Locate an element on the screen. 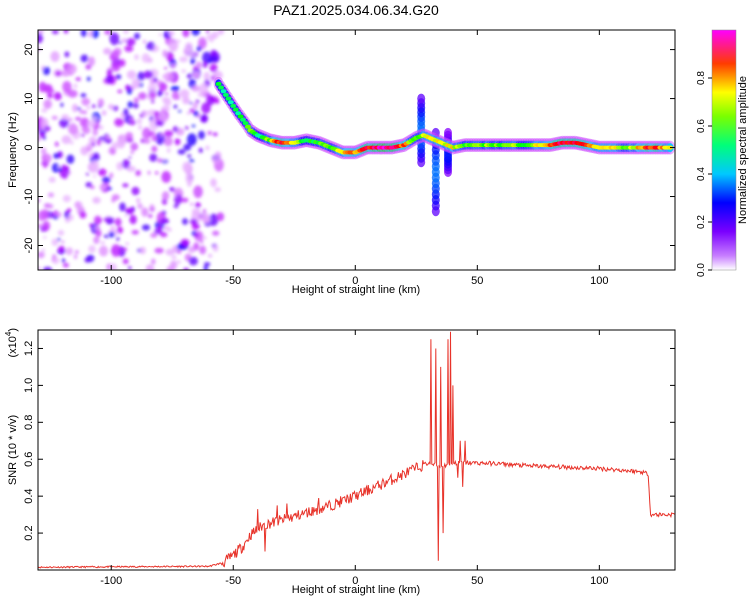 This screenshot has width=750, height=600. y-tick-label: 0.8 is located at coordinates (29, 422).